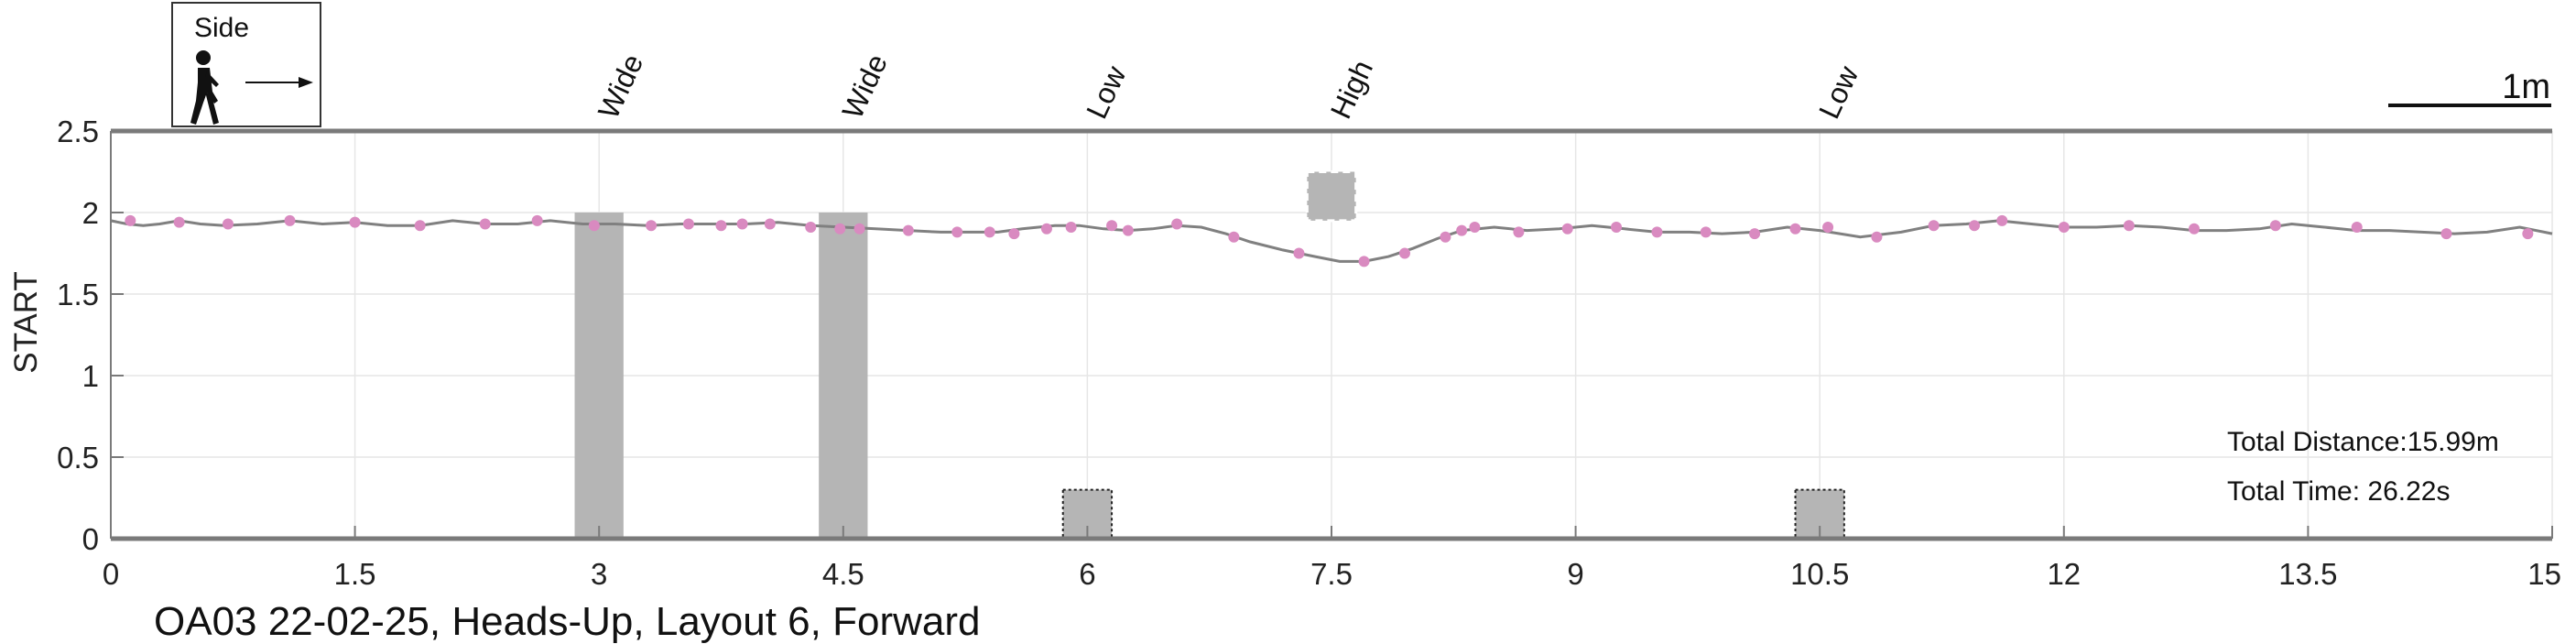 The height and width of the screenshot is (644, 2576). Describe the element at coordinates (599, 574) in the screenshot. I see `x-tick-label: 3` at that location.